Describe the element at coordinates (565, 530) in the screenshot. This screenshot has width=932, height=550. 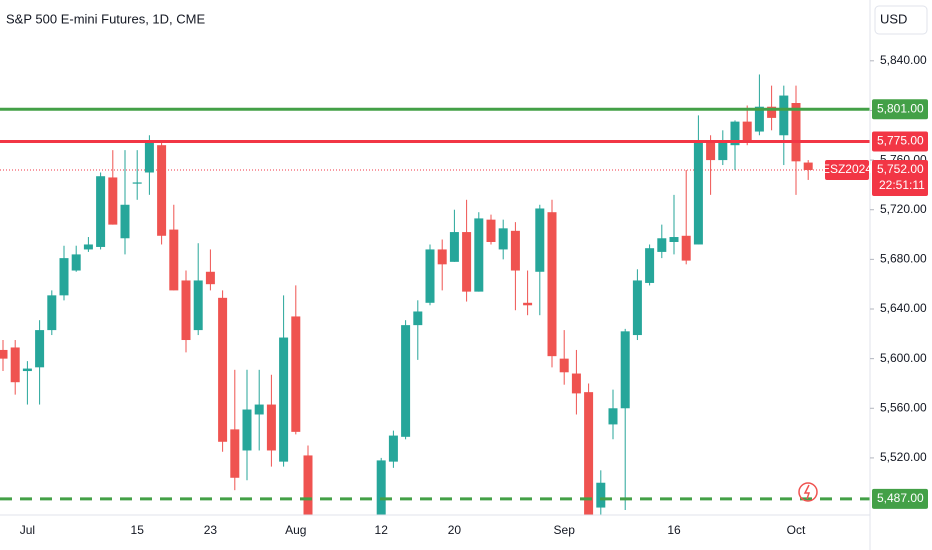
I see `x-tick-label: Sep` at that location.